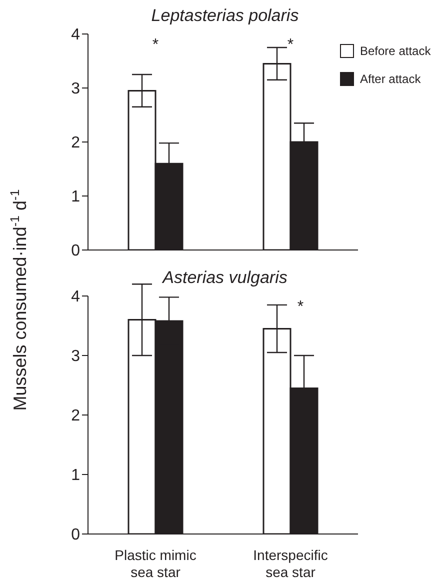 The image size is (443, 584). I want to click on chart-title: Asterias vulgaris, so click(224, 278).